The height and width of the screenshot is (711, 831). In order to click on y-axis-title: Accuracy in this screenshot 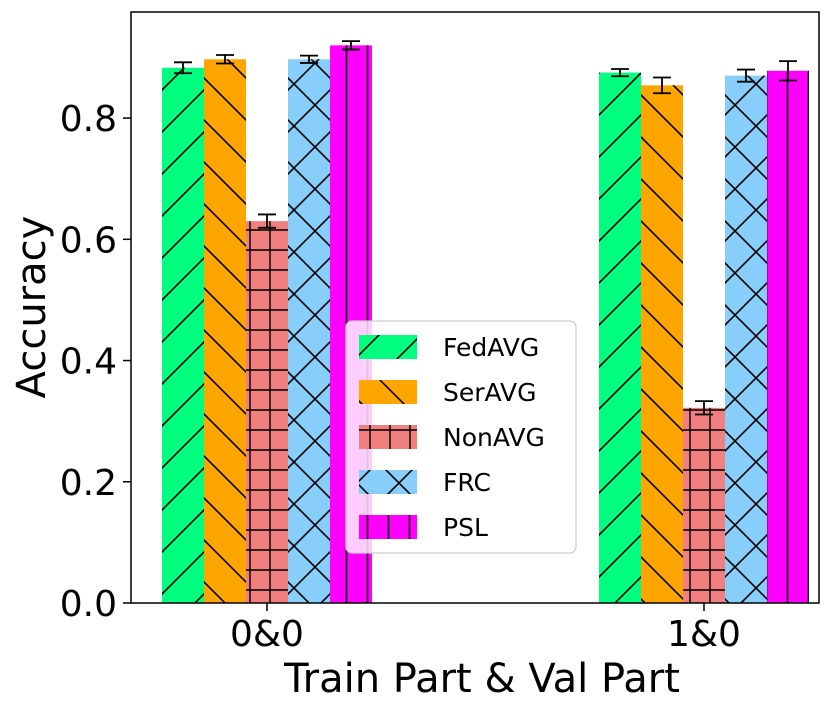, I will do `click(32, 307)`.